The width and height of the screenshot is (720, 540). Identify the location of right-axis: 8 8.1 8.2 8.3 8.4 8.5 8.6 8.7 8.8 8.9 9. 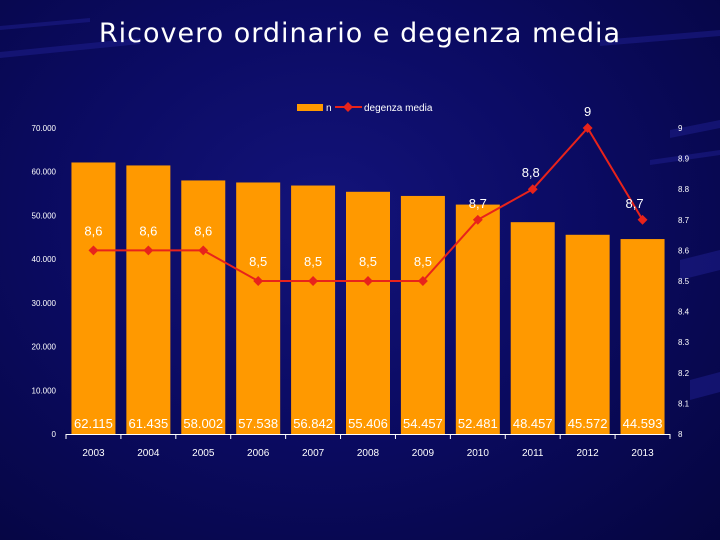
(684, 281).